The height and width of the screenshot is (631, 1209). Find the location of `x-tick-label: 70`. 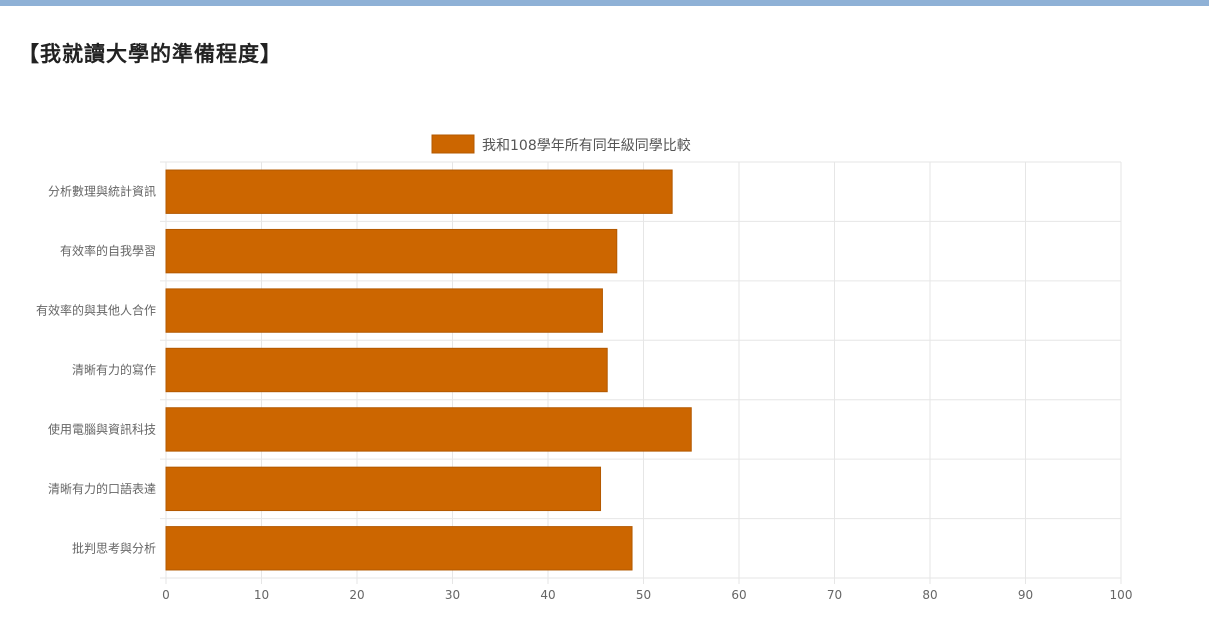

x-tick-label: 70 is located at coordinates (834, 595).